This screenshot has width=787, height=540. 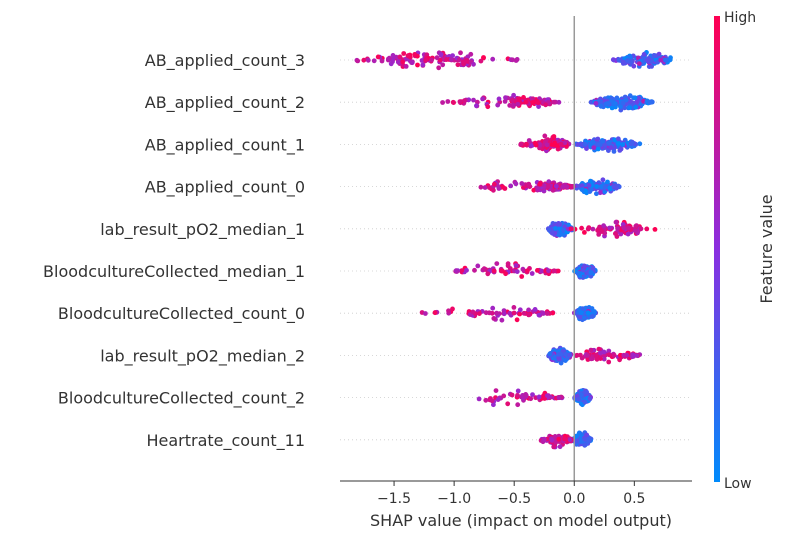 What do you see at coordinates (225, 61) in the screenshot?
I see `feature-label: AB_applied_count_3` at bounding box center [225, 61].